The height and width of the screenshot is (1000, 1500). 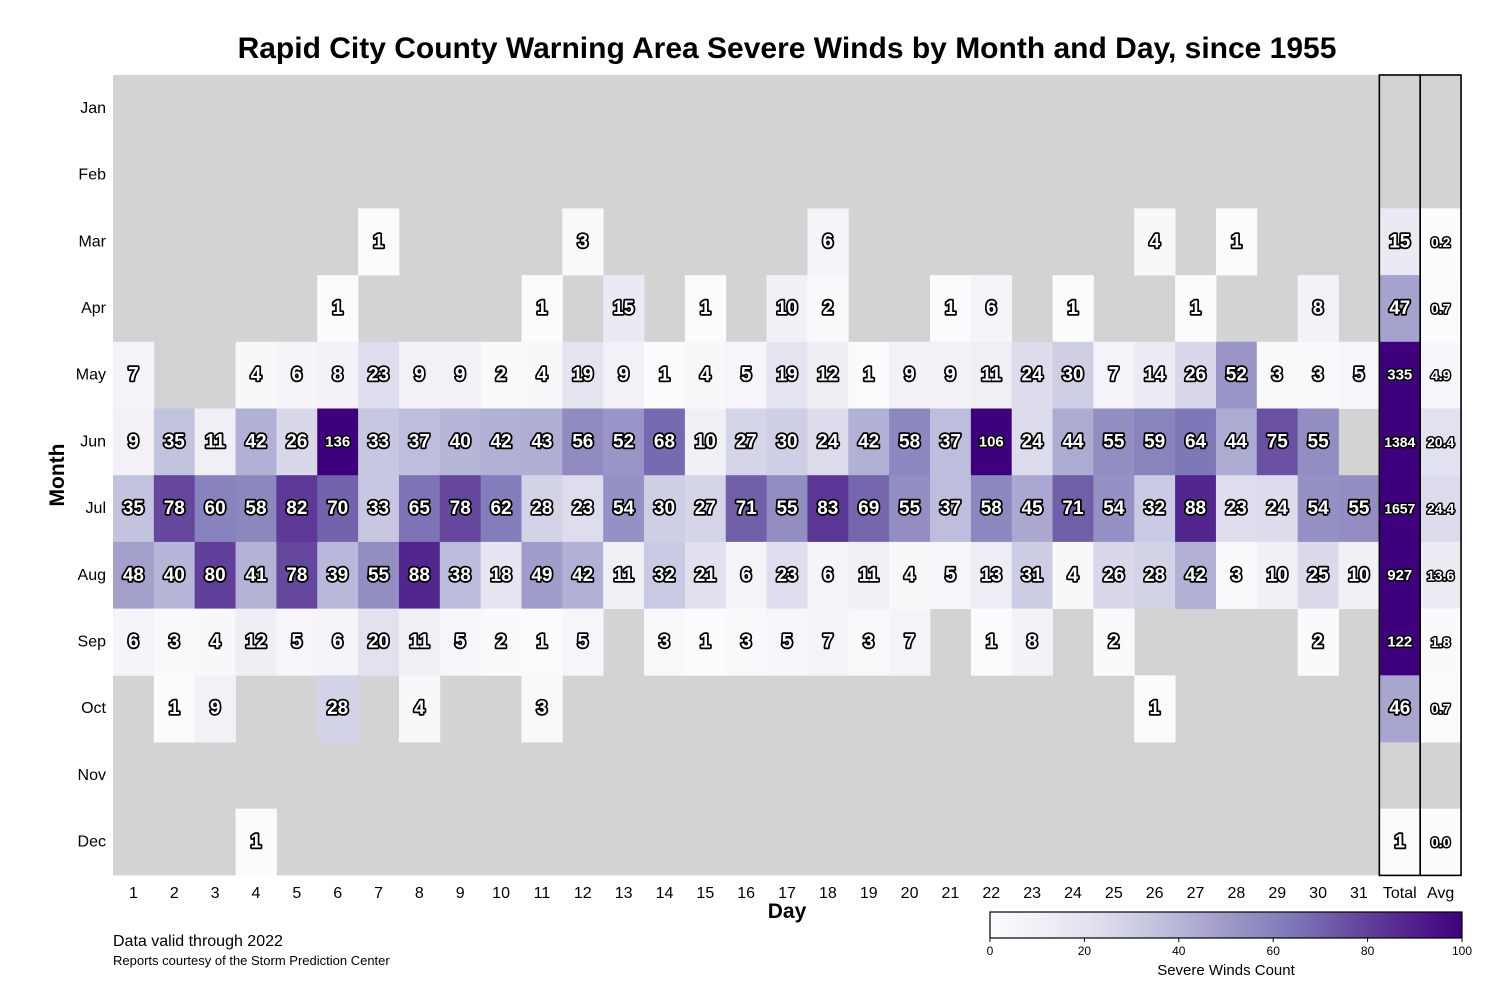 What do you see at coordinates (706, 575) in the screenshot?
I see `heatmap-cell-value: 21` at bounding box center [706, 575].